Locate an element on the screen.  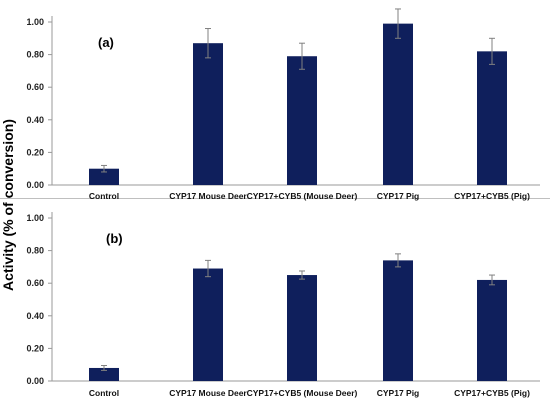
panel-label: (b) is located at coordinates (114, 238).